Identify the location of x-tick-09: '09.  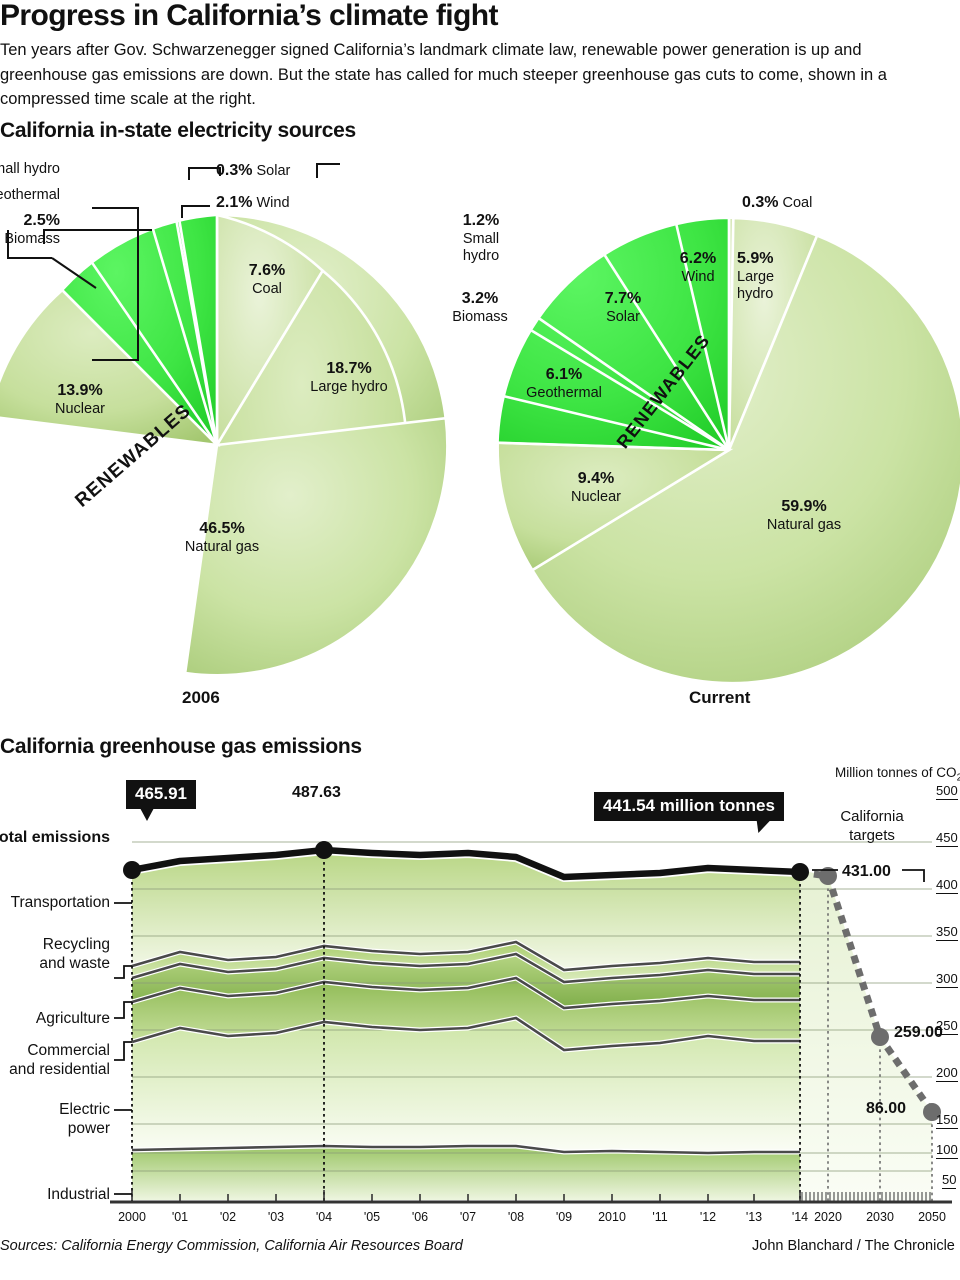
(564, 1217).